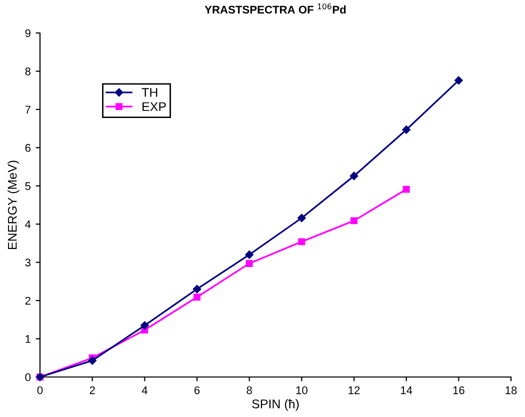 Image resolution: width=525 pixels, height=417 pixels. Describe the element at coordinates (197, 390) in the screenshot. I see `x-tick-label: 6` at that location.